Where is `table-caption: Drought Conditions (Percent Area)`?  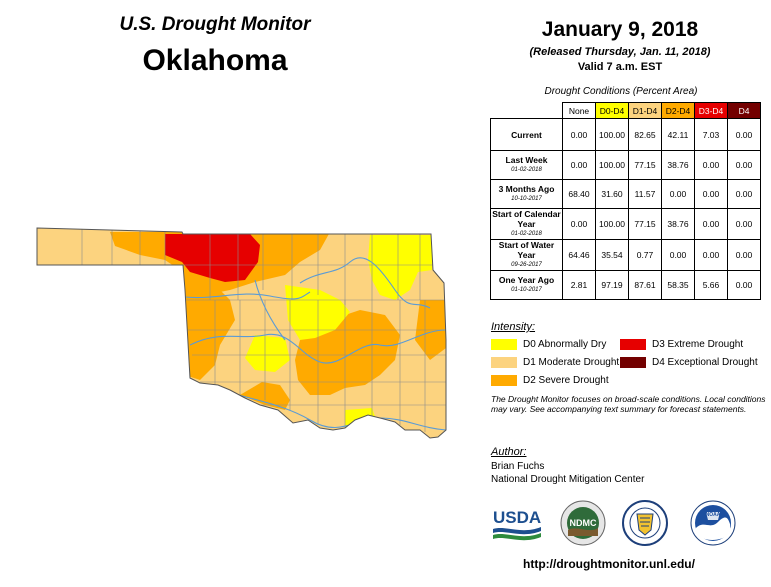 table-caption: Drought Conditions (Percent Area) is located at coordinates (621, 91).